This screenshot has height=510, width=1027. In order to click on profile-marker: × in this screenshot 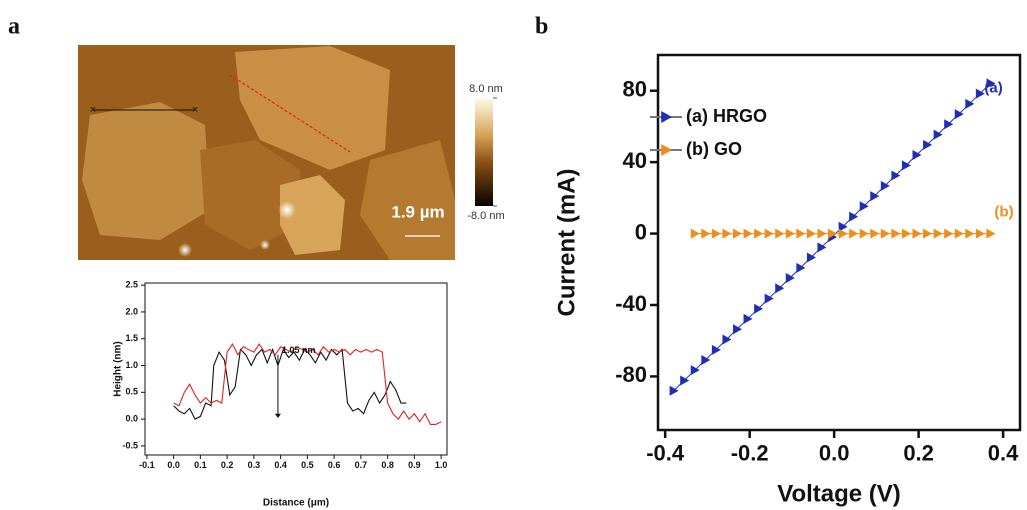, I will do `click(93, 110)`.